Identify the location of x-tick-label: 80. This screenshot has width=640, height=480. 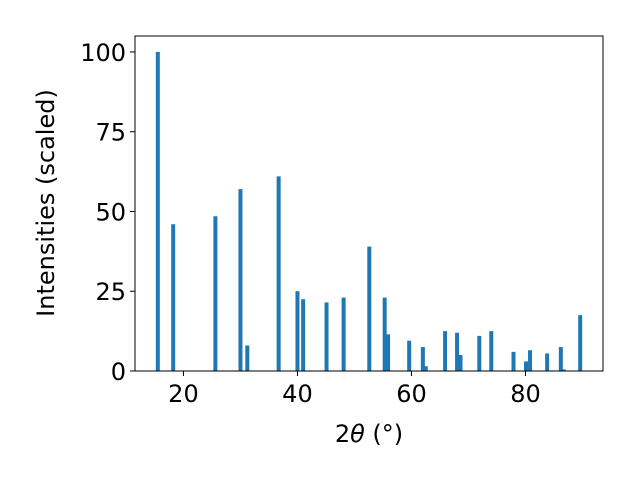
(525, 394).